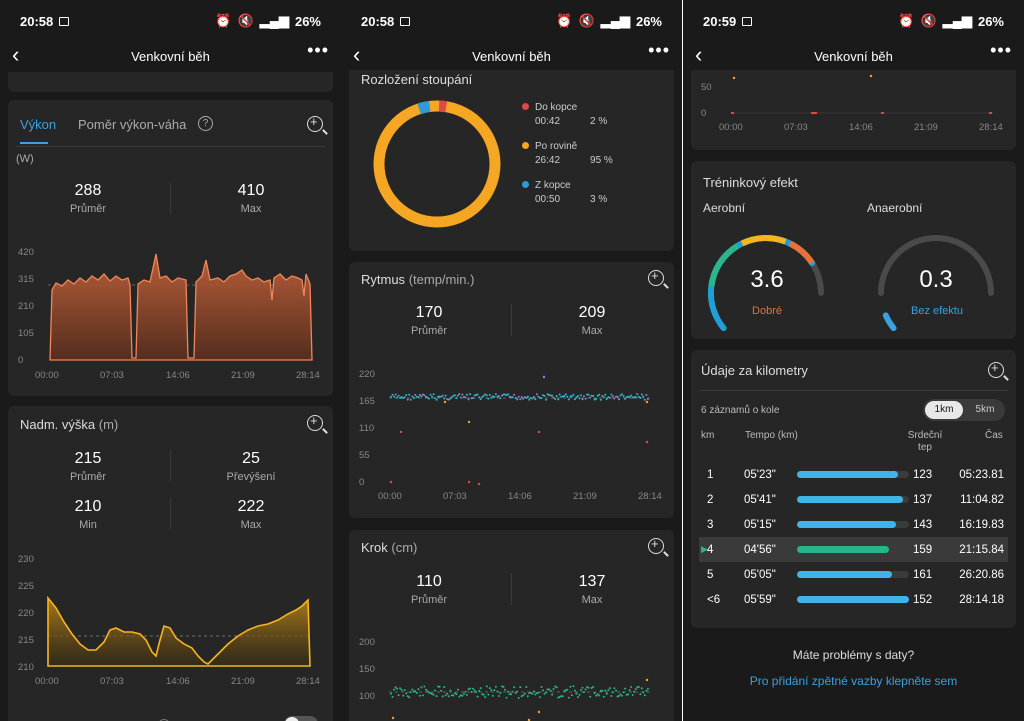 The width and height of the screenshot is (1024, 721). What do you see at coordinates (853, 524) in the screenshot?
I see `table-row: 3 05'15" 143 16:19.83` at bounding box center [853, 524].